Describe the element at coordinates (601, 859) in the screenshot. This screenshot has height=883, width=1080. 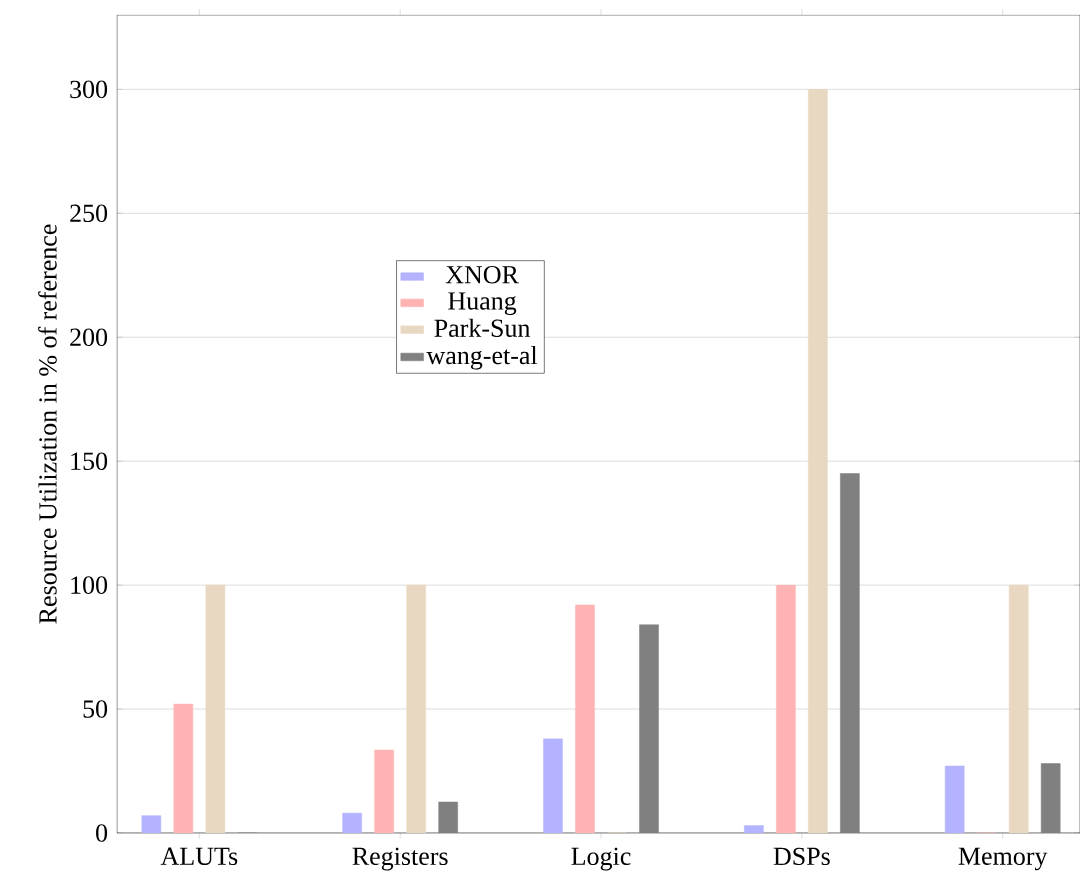
I see `x-tick-label: Logic` at that location.